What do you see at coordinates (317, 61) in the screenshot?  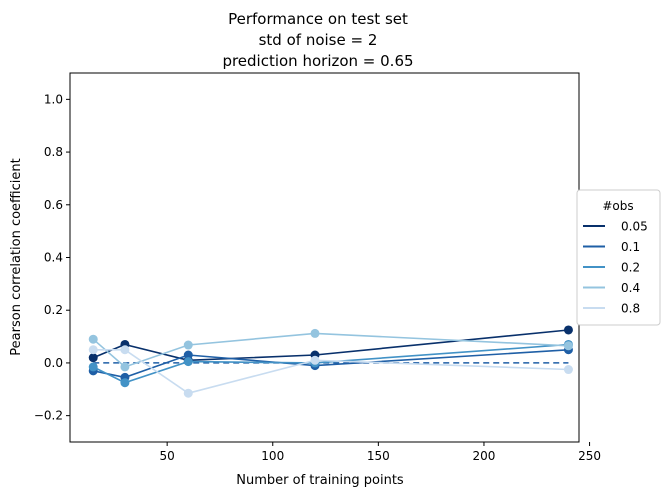 I see `title-line-3: prediction horizon = 0.65` at bounding box center [317, 61].